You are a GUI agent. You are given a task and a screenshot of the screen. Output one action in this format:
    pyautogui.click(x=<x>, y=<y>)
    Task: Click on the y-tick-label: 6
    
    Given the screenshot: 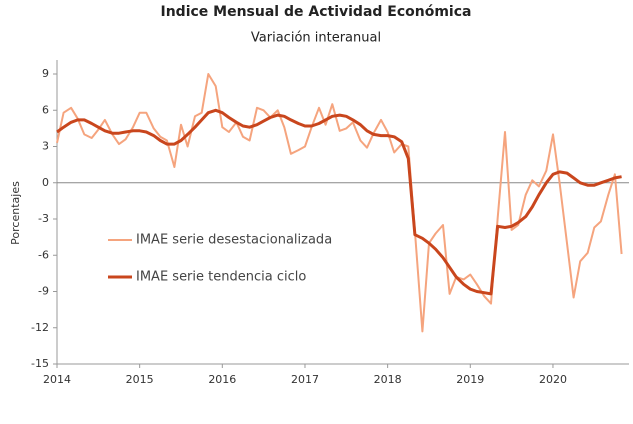 What is the action you would take?
    pyautogui.click(x=45, y=109)
    